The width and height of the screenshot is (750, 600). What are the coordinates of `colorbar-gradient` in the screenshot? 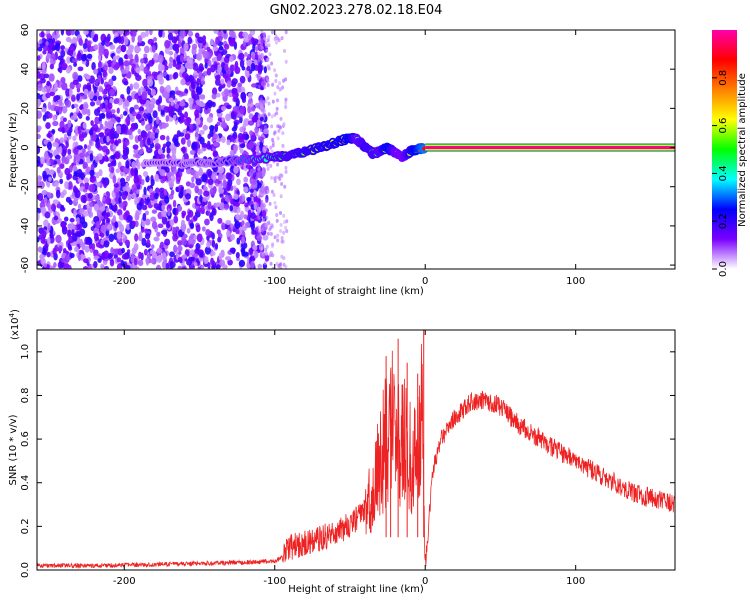 It's located at (724, 149).